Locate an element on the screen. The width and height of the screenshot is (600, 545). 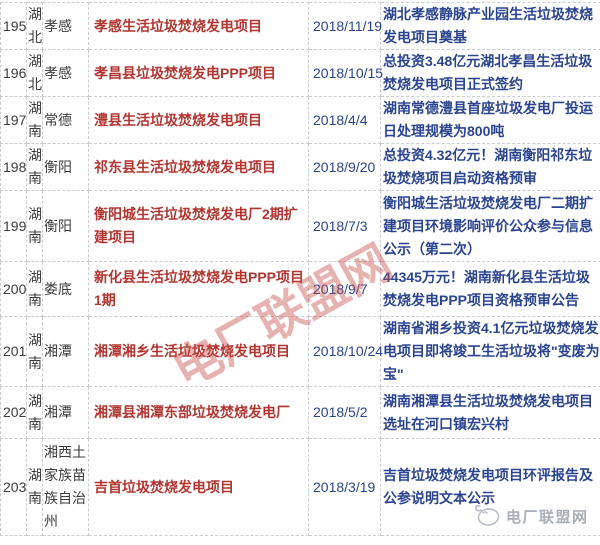
city-cell: 湘西土家族苗族自治州 is located at coordinates (65, 487).